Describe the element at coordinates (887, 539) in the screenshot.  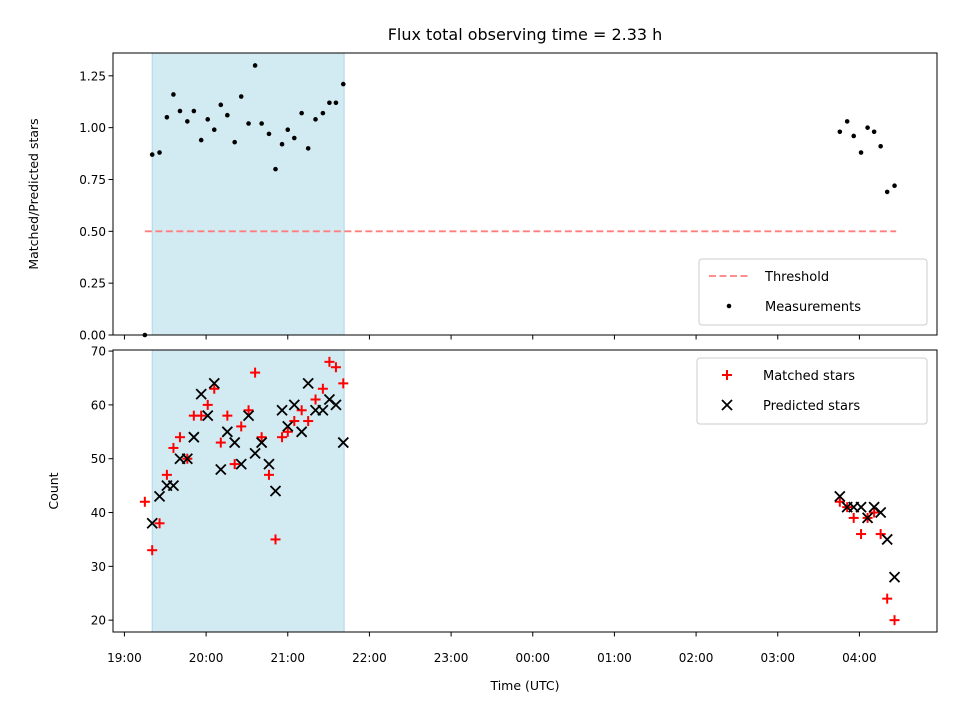
I see `predicted-stars-point-36-b` at that location.